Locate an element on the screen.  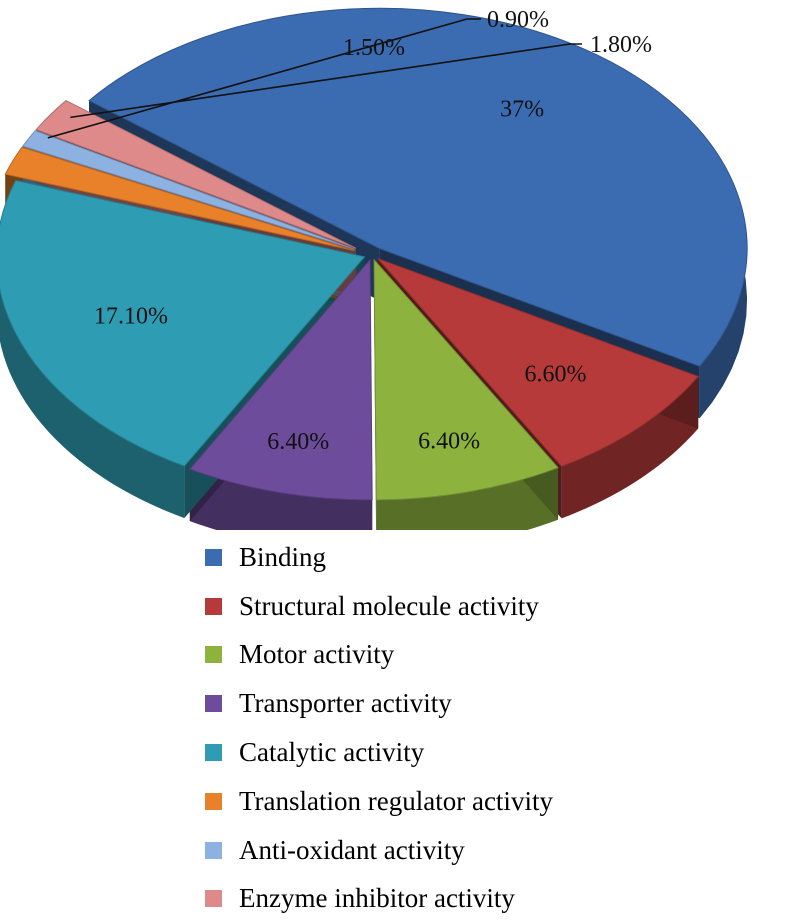
slice-enzyme-inhibitor-activity is located at coordinates (196, 174).